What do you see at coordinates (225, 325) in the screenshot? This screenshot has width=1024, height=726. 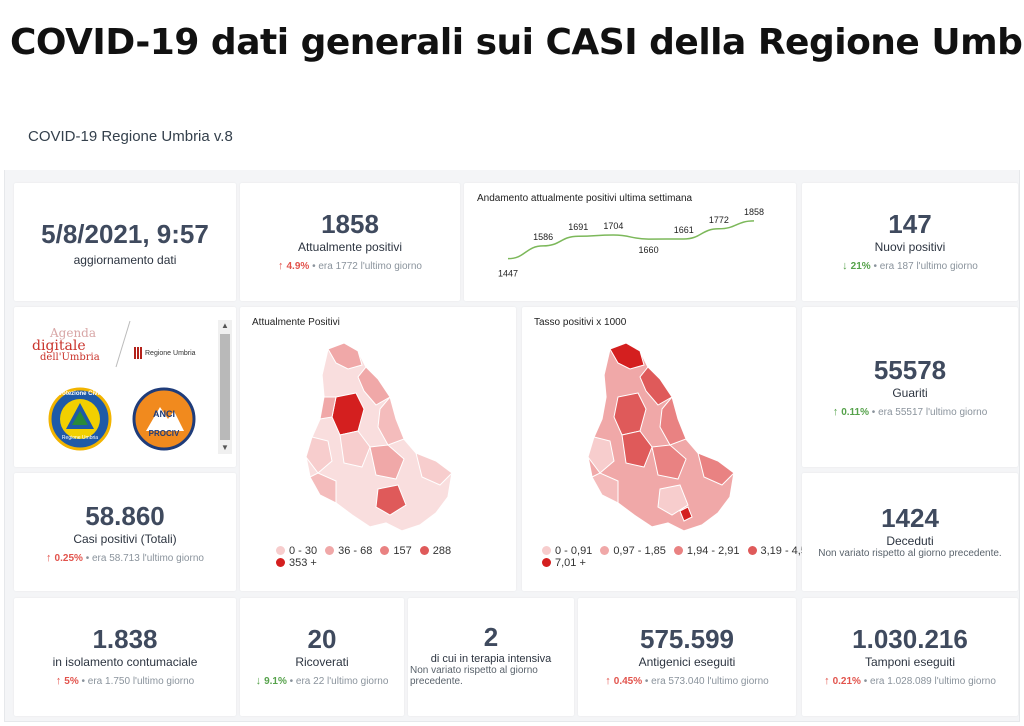 I see `scroll-up-icon: ▲` at bounding box center [225, 325].